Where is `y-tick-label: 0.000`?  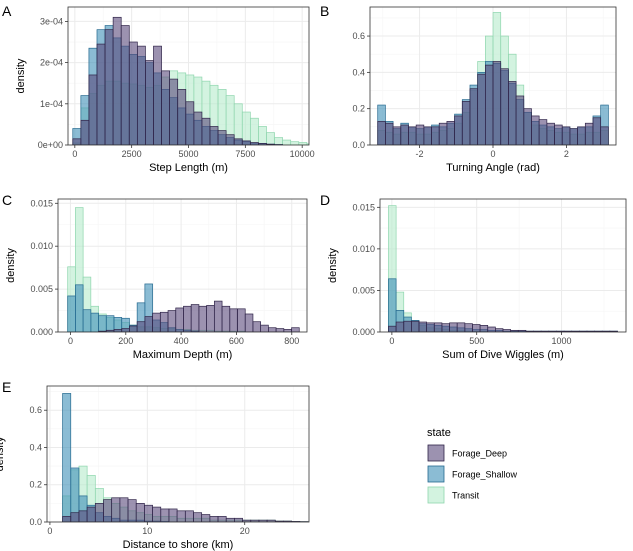
y-tick-label: 0.000 is located at coordinates (41, 332).